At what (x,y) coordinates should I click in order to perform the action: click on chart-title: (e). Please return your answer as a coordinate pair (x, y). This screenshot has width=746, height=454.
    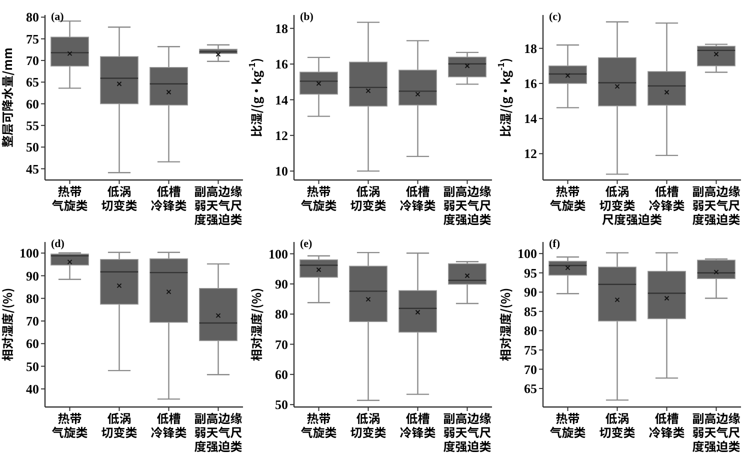
    Looking at the image, I should click on (306, 244).